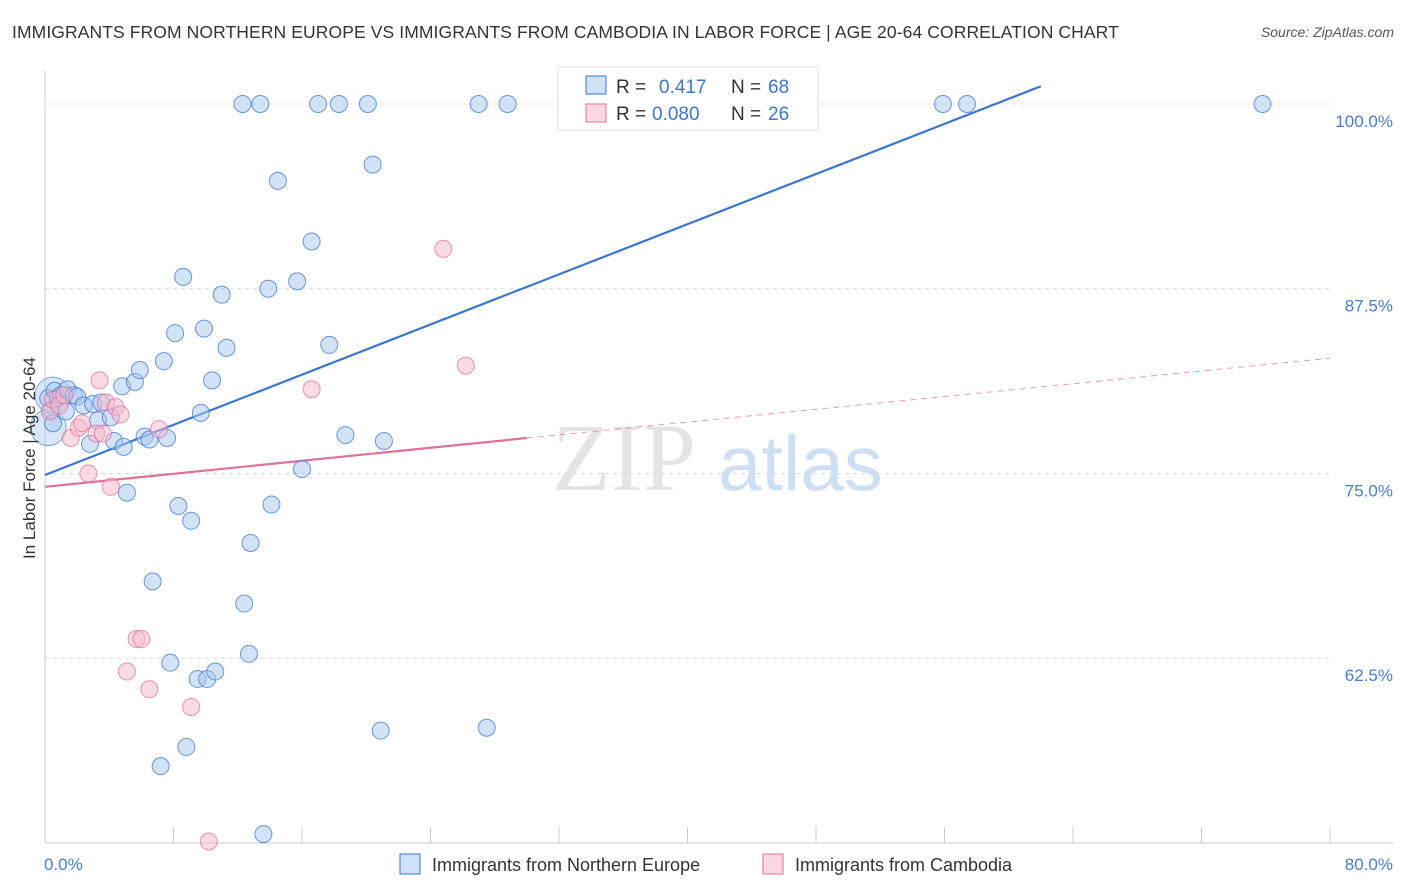 Image resolution: width=1406 pixels, height=892 pixels. I want to click on y-tick-label: 87.5%, so click(1369, 306).